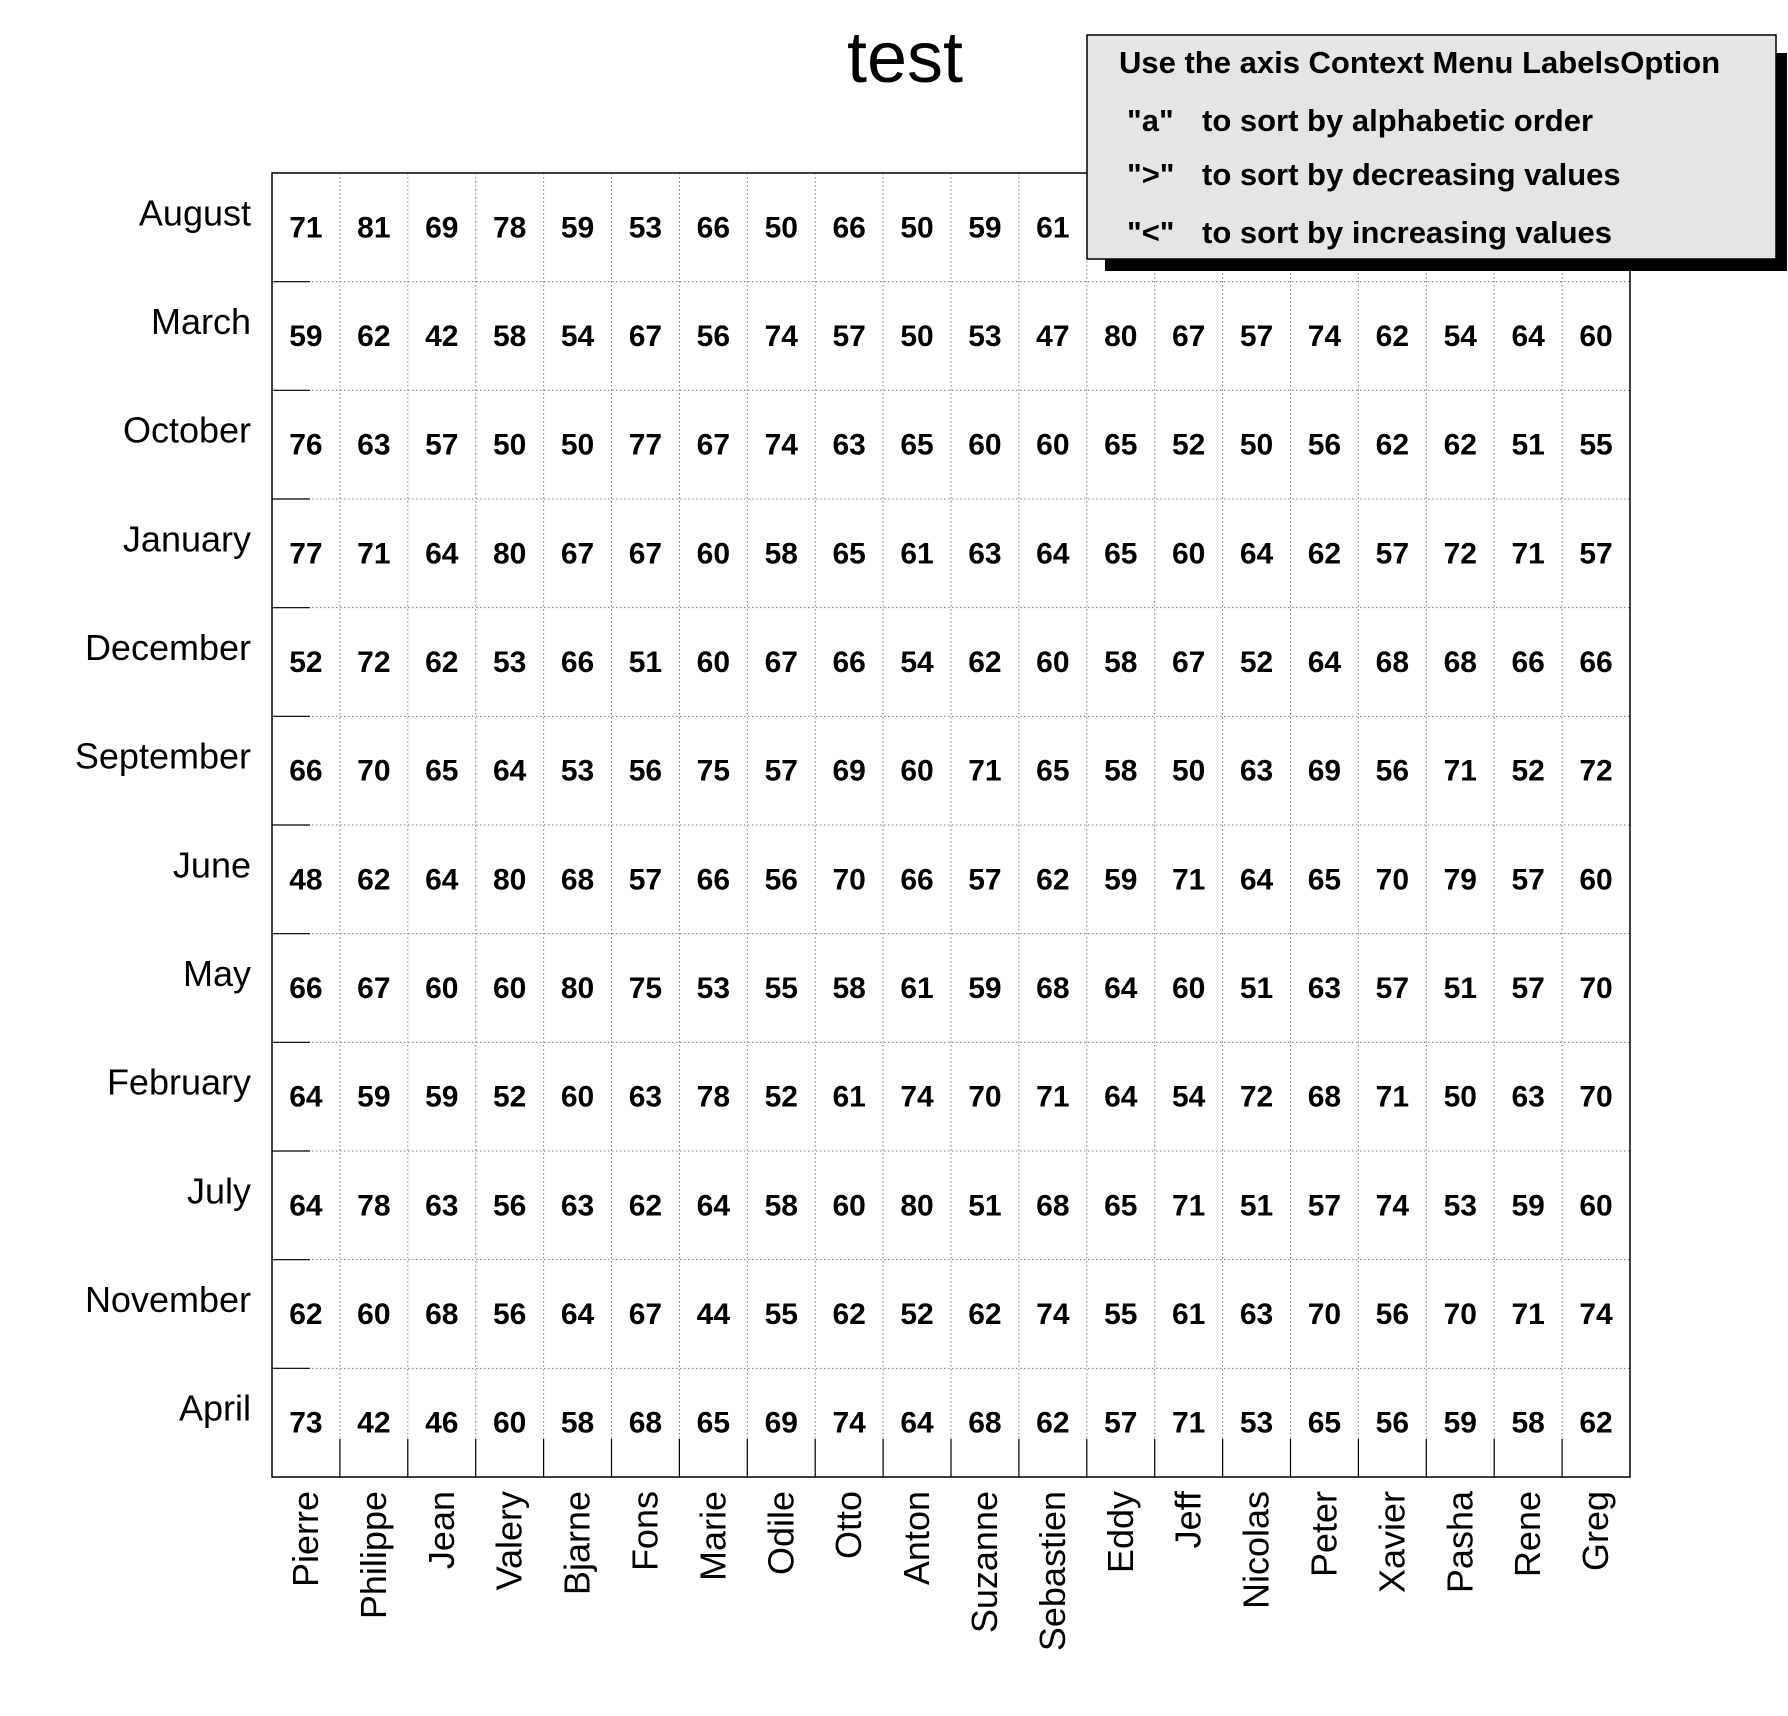  Describe the element at coordinates (1459, 1541) in the screenshot. I see `column-label: Pasha` at that location.